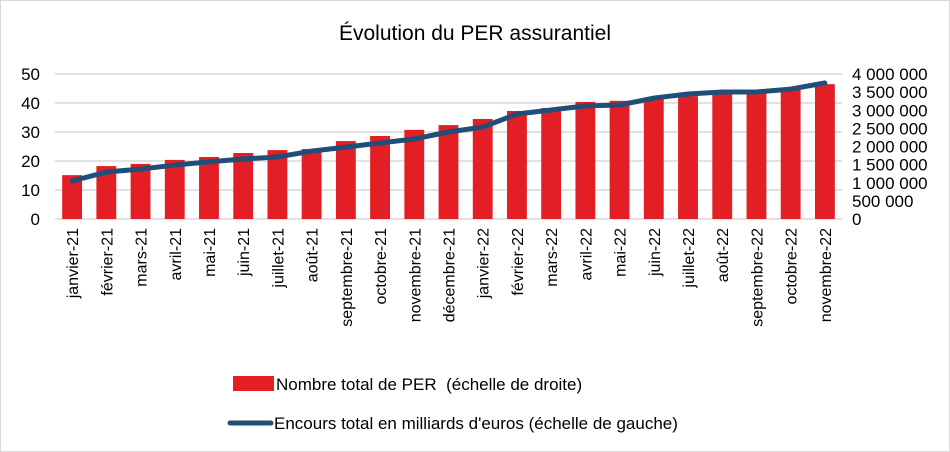 The width and height of the screenshot is (950, 452). I want to click on x-tick-label: avril-22, so click(586, 254).